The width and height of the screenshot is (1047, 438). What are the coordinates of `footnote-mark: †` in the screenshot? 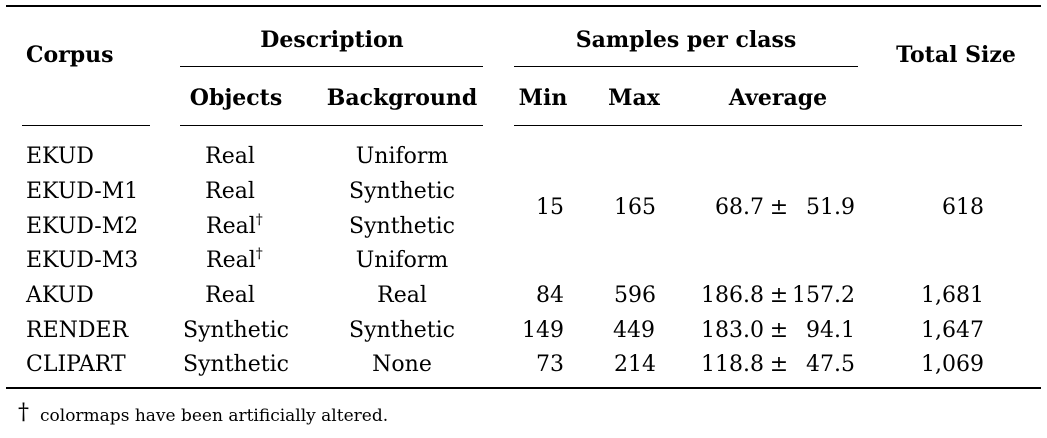 It's located at (23, 412).